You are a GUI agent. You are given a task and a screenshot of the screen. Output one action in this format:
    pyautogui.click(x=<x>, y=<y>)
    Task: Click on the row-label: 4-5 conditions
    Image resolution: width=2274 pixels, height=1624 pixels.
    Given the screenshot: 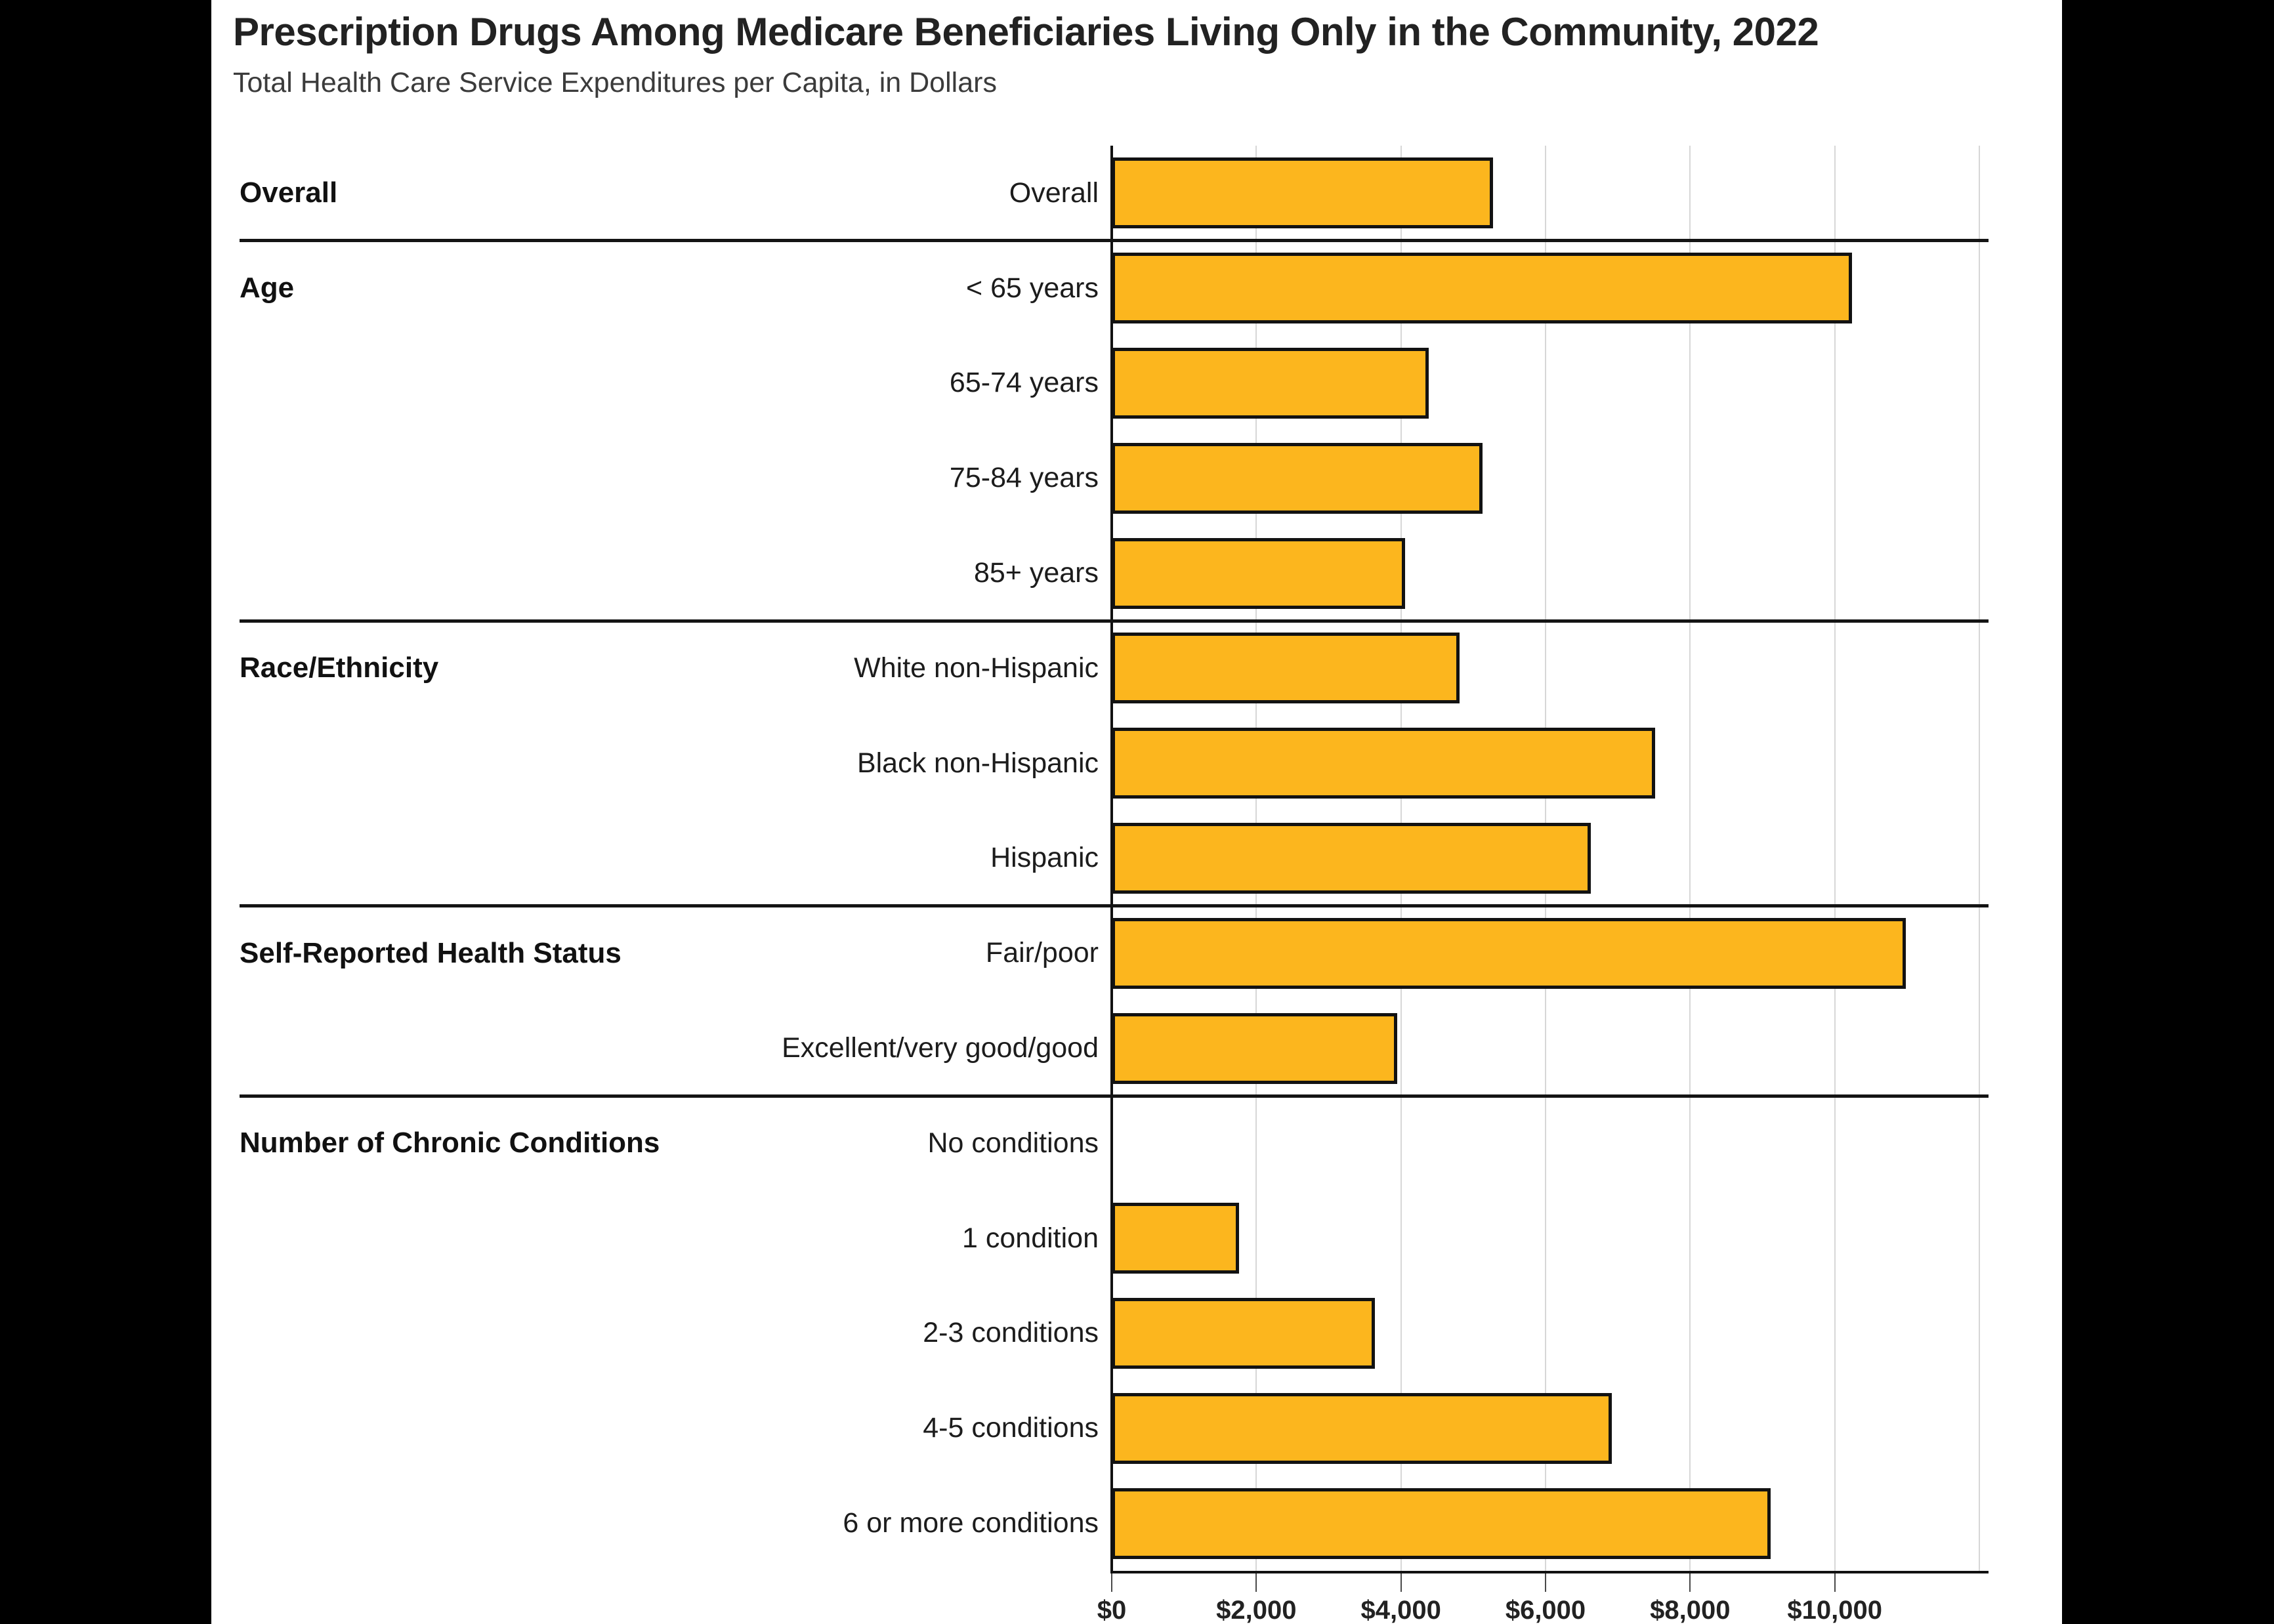 What is the action you would take?
    pyautogui.click(x=1011, y=1428)
    